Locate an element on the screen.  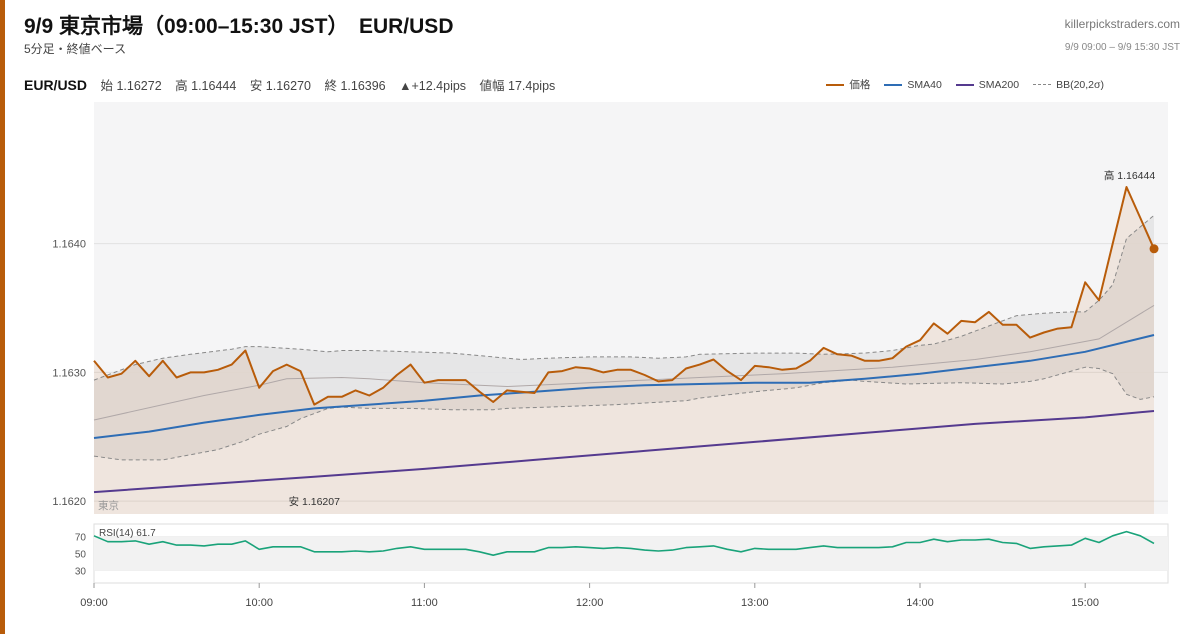
x-axis: 09:00 10:00 11:00 12:00 13:00 14:00 15:00 is located at coordinates (589, 596).